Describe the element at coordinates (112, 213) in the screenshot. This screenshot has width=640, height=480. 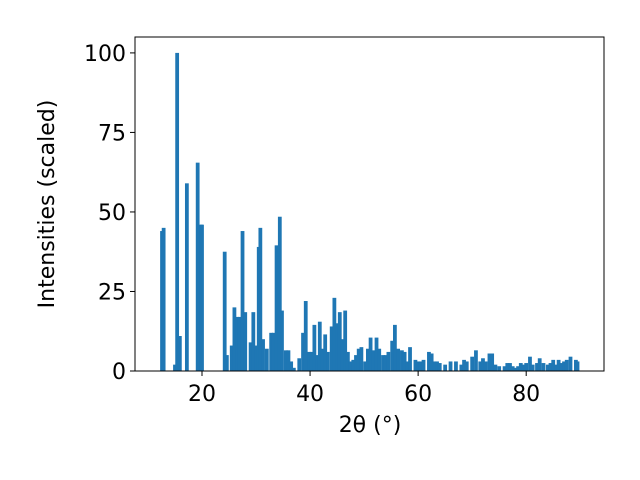
I see `y-tick-label: 50` at that location.